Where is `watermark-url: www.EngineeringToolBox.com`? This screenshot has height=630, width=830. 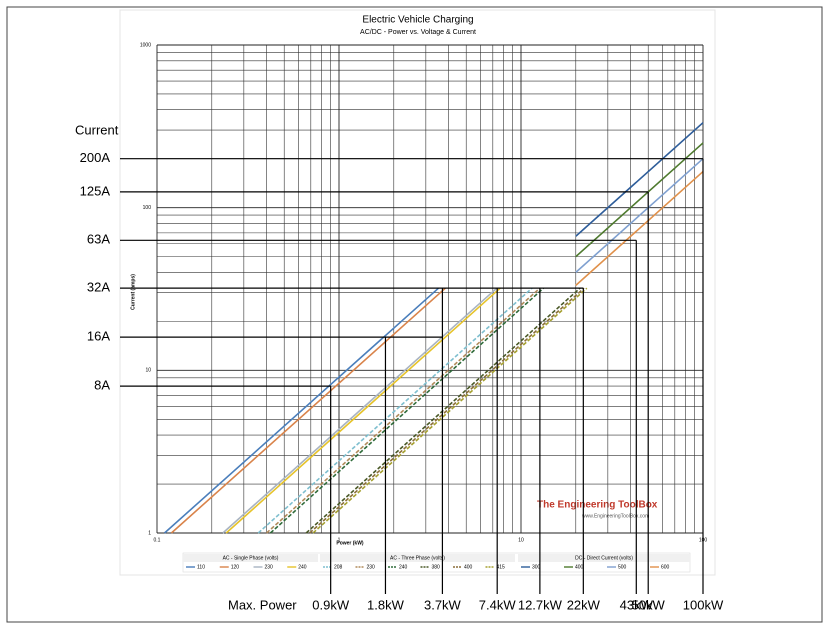
watermark-url: www.EngineeringToolBox.com is located at coordinates (615, 516).